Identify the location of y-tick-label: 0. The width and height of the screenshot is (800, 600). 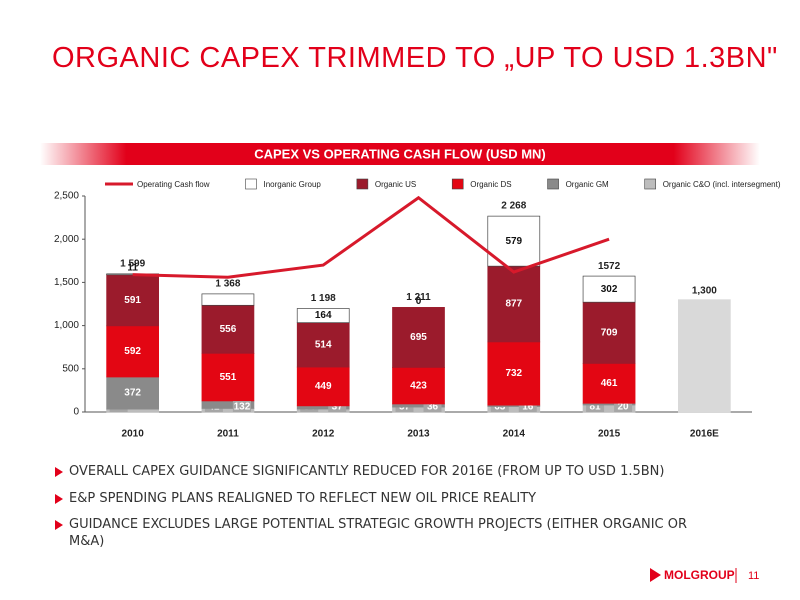
(76, 412).